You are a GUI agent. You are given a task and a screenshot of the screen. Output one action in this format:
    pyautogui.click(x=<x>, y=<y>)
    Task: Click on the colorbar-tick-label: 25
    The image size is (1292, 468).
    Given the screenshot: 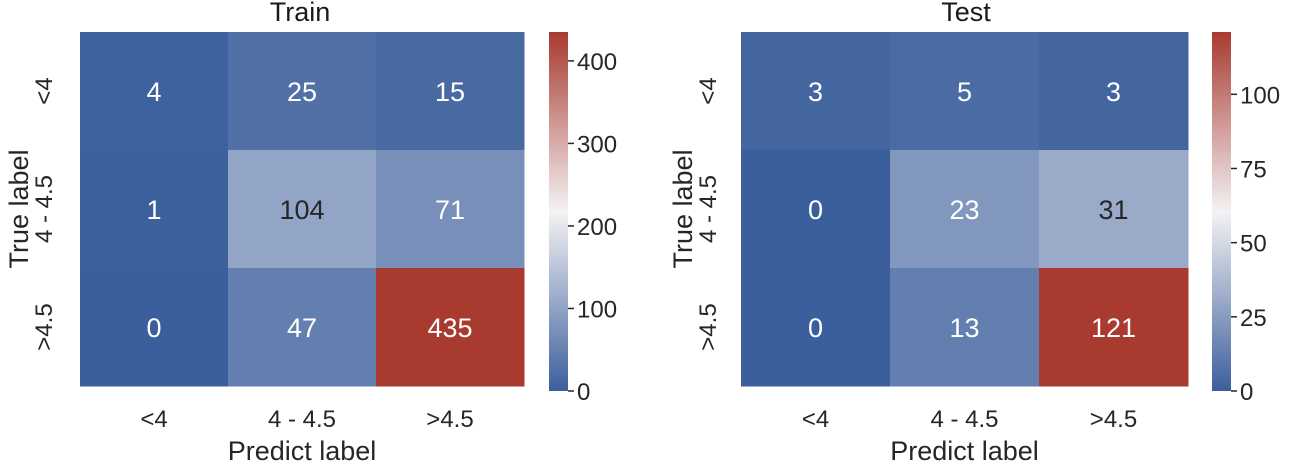 What is the action you would take?
    pyautogui.click(x=1253, y=318)
    